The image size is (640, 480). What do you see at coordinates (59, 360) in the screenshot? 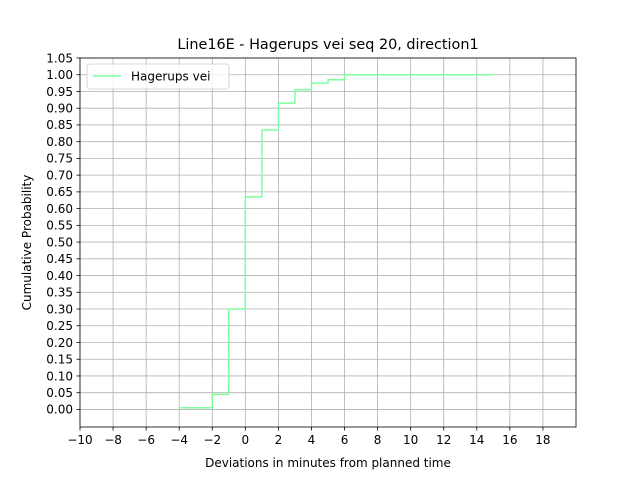
I see `y-tick-label: 0.15` at bounding box center [59, 360].